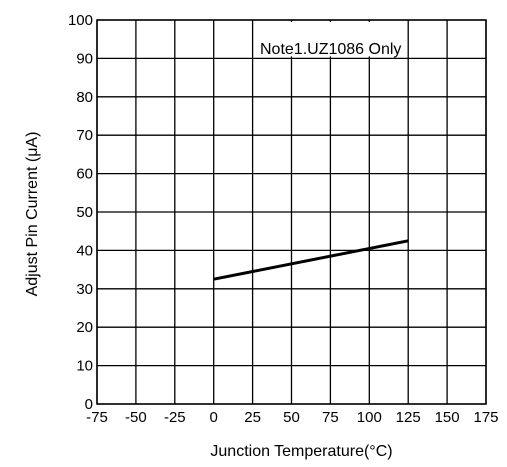 The width and height of the screenshot is (507, 467). Describe the element at coordinates (84, 250) in the screenshot. I see `y-tick-label: 40` at that location.